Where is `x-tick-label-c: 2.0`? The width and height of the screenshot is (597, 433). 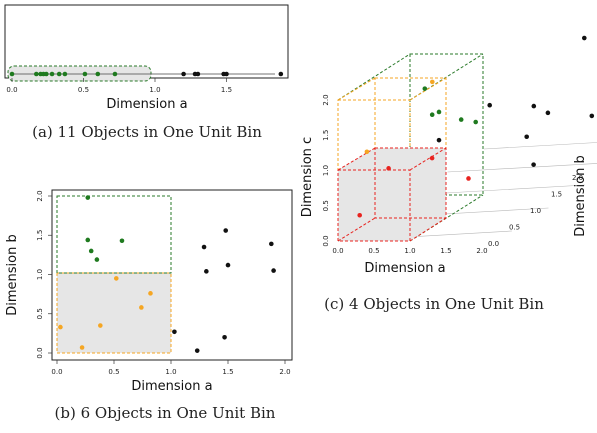
x-tick-label-c: 2.0 is located at coordinates (481, 251).